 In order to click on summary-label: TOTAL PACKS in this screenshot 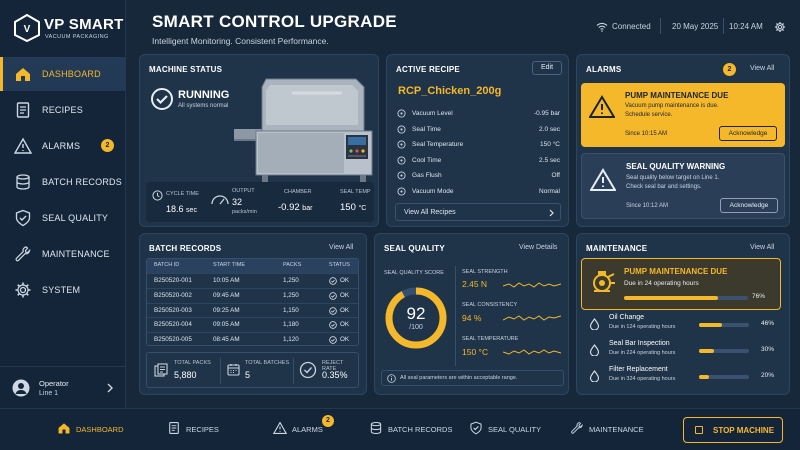, I will do `click(192, 363)`.